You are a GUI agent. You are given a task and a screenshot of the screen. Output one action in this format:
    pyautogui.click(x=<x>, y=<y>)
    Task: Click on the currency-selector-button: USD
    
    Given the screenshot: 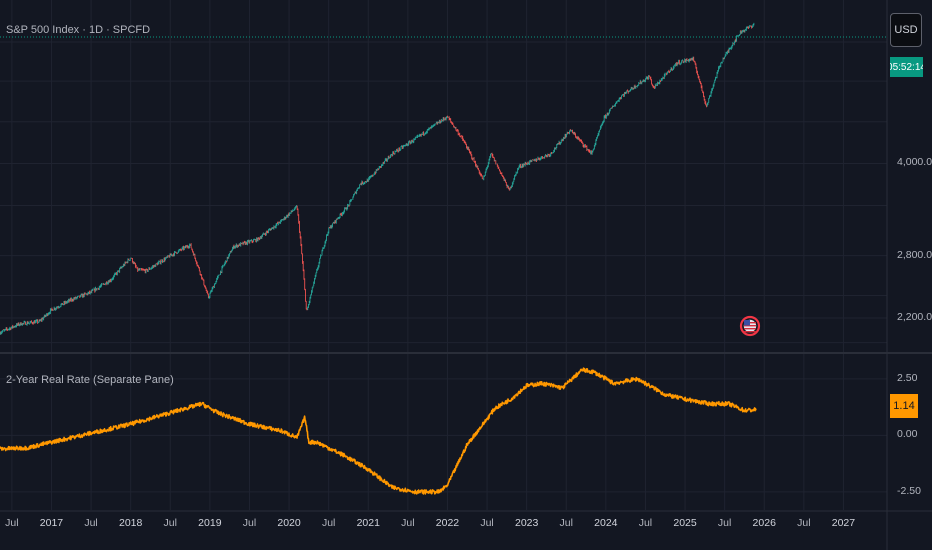 What is the action you would take?
    pyautogui.click(x=906, y=30)
    